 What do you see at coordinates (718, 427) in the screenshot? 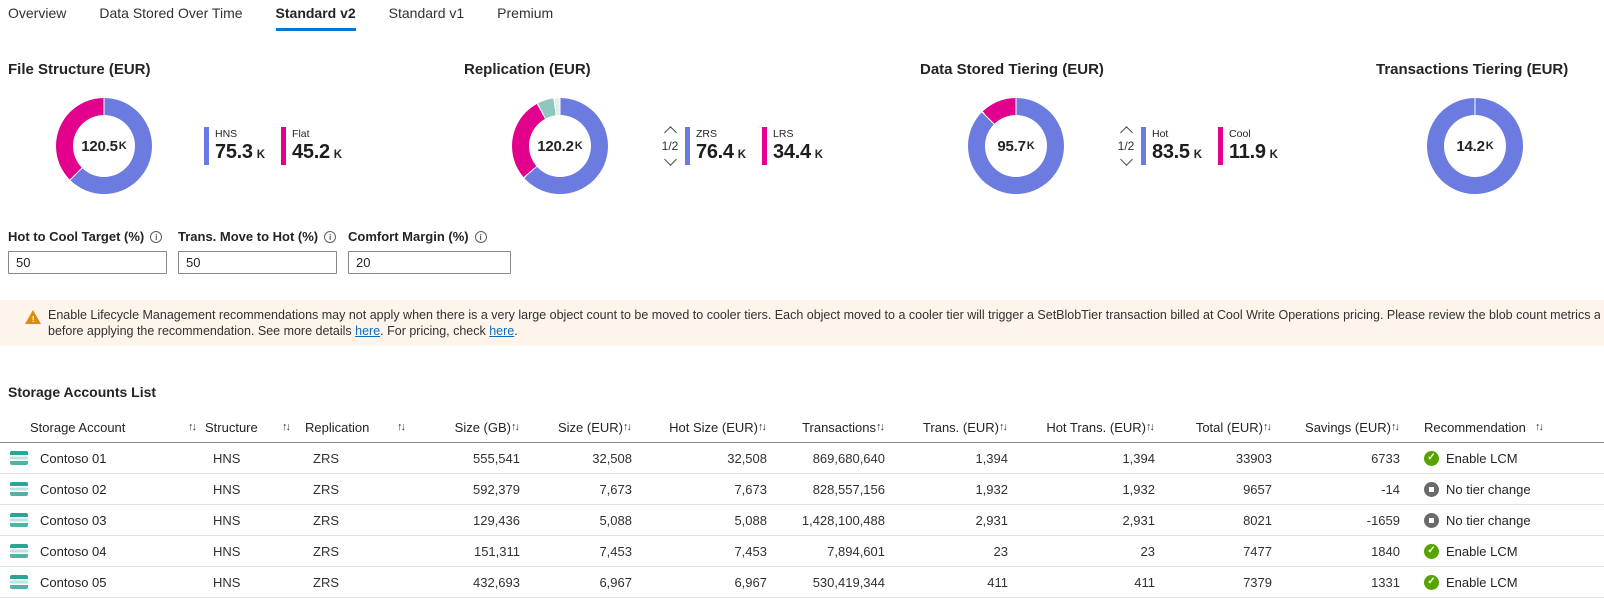
I see `col-header-hot-size-eur: Hot Size (EUR) ↑↓` at bounding box center [718, 427].